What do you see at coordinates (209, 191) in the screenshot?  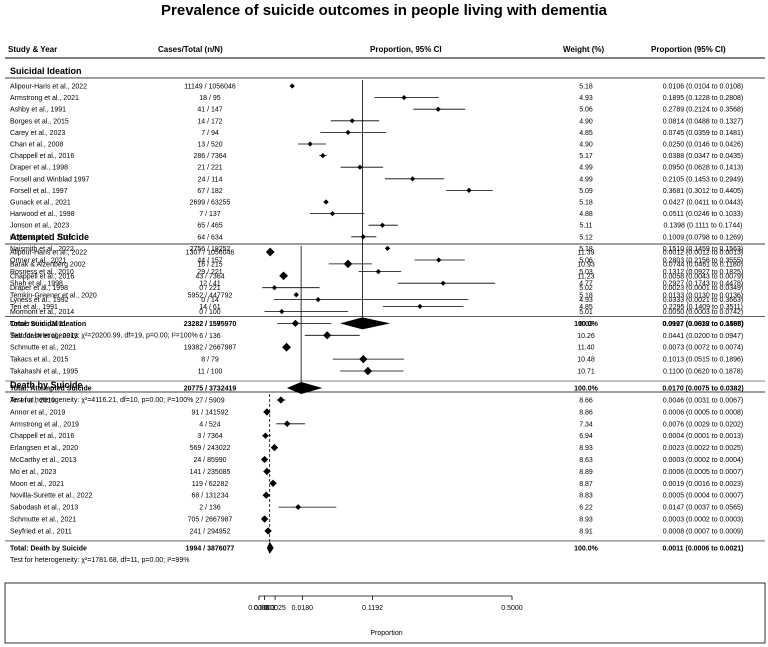 I see `study-cases: 67 / 182` at bounding box center [209, 191].